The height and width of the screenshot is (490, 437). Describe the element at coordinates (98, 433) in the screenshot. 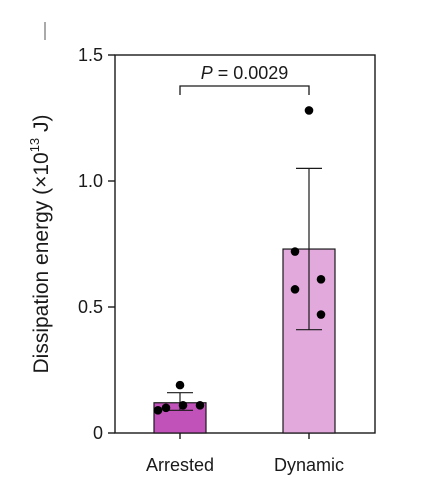

I see `y-tick-label-0: 0` at that location.